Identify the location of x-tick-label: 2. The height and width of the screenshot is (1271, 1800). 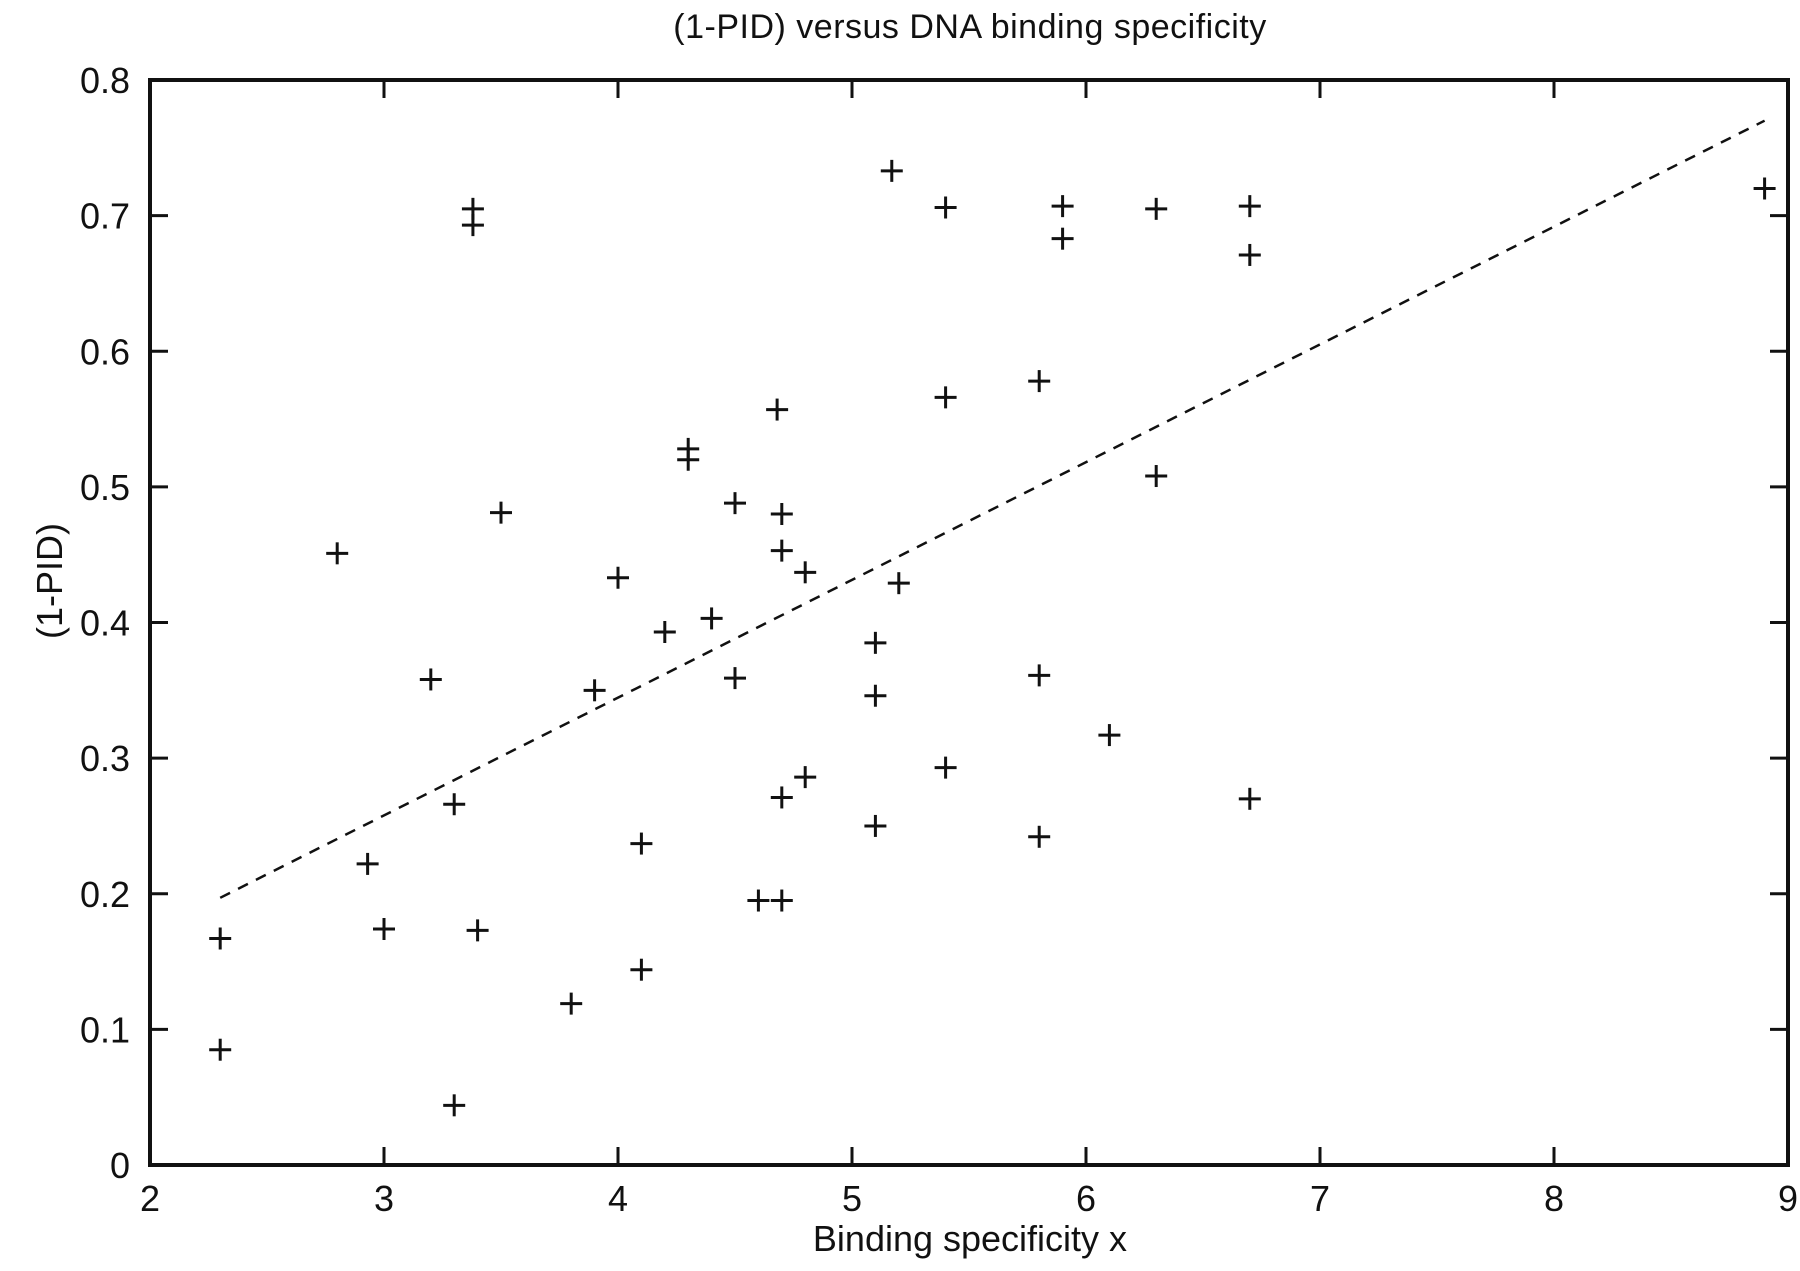
(150, 1198).